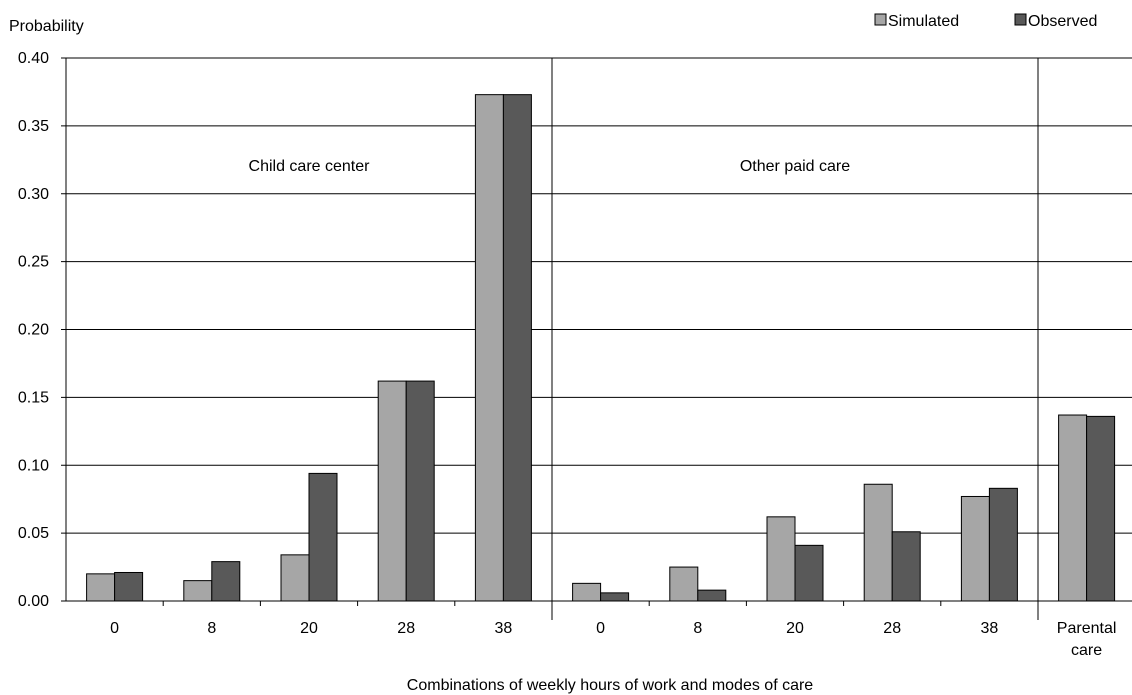 This screenshot has height=695, width=1132. Describe the element at coordinates (550, 166) in the screenshot. I see `group-labels: Child care center Other paid care` at that location.